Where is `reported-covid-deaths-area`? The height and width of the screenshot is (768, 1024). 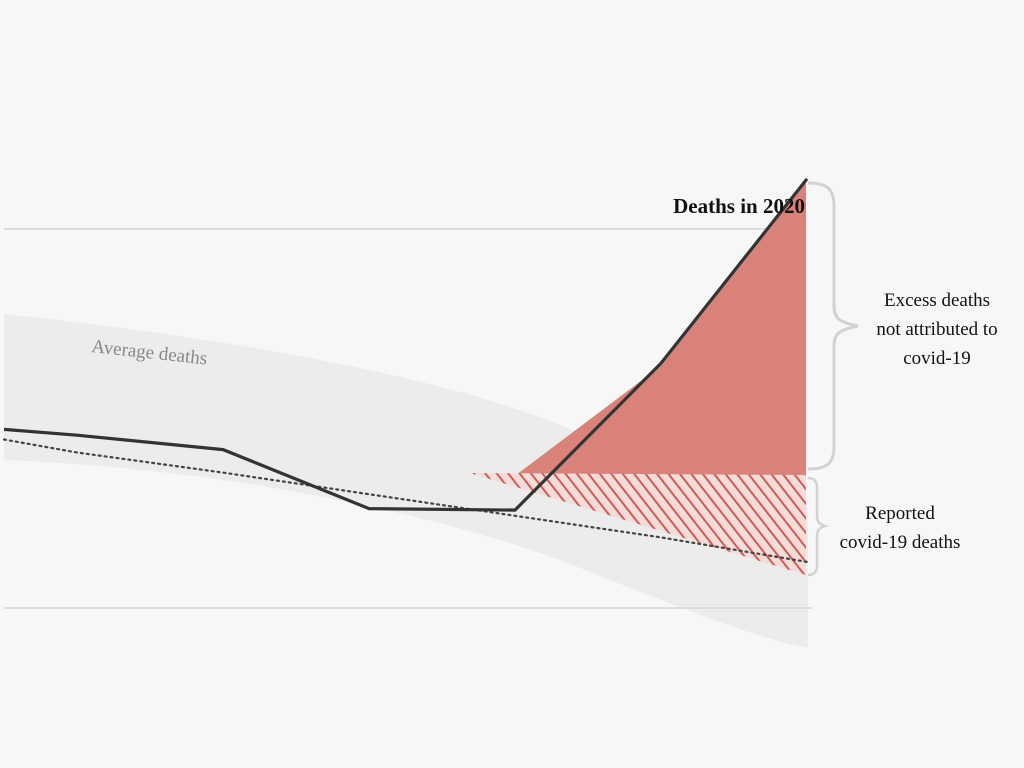
reported-covid-deaths-area is located at coordinates (638, 524).